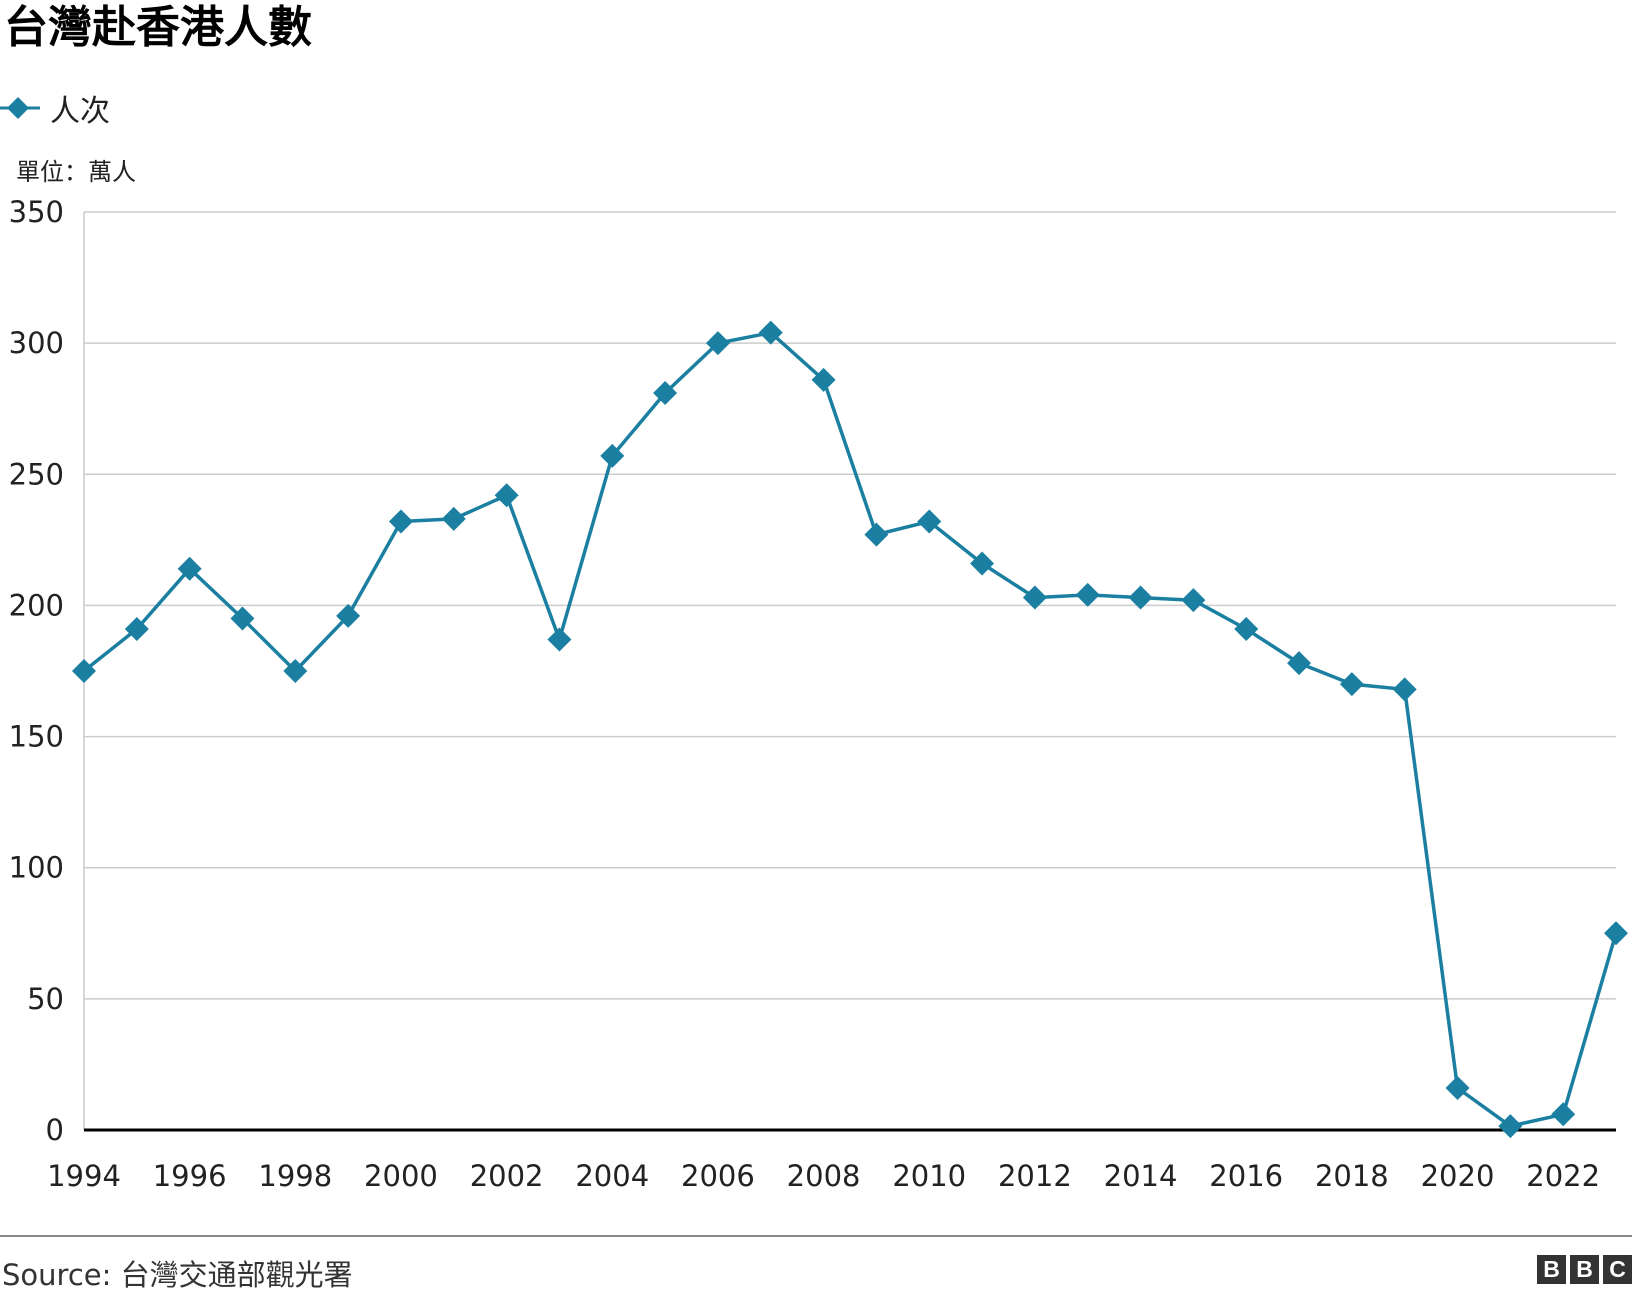 The width and height of the screenshot is (1632, 1294). I want to click on y-tick-label: 100, so click(36, 868).